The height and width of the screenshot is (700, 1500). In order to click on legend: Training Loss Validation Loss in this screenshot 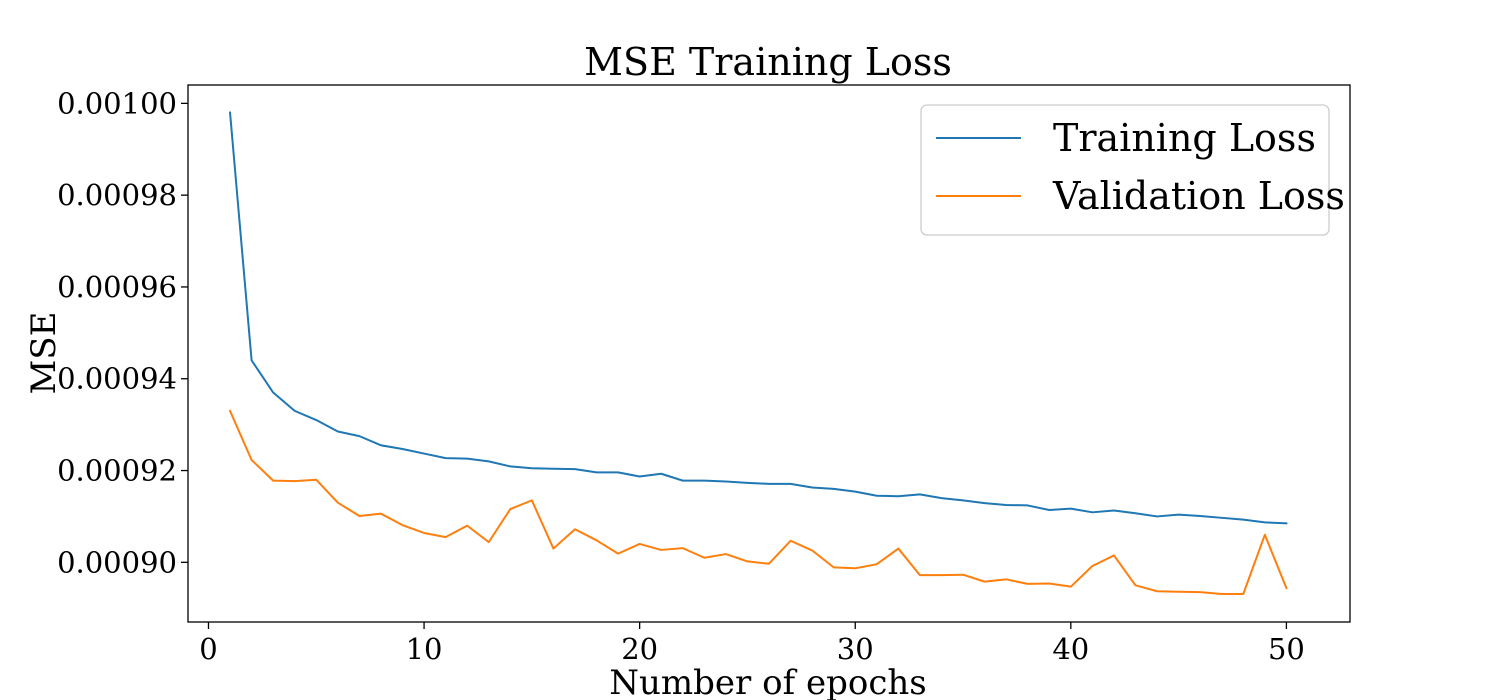, I will do `click(1132, 170)`.